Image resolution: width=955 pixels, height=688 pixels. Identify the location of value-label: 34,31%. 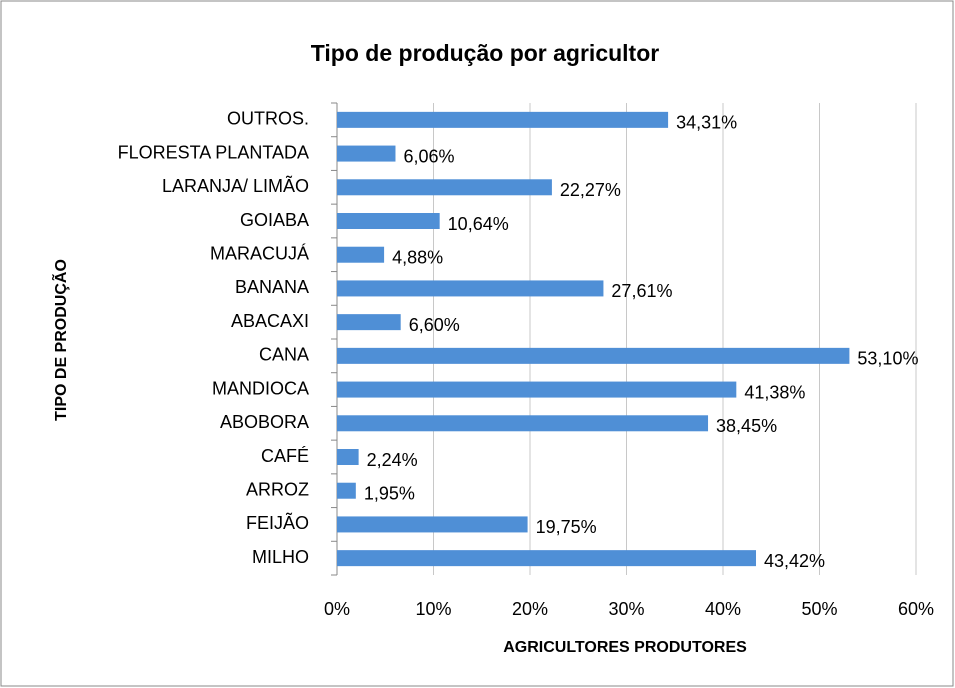
(706, 123).